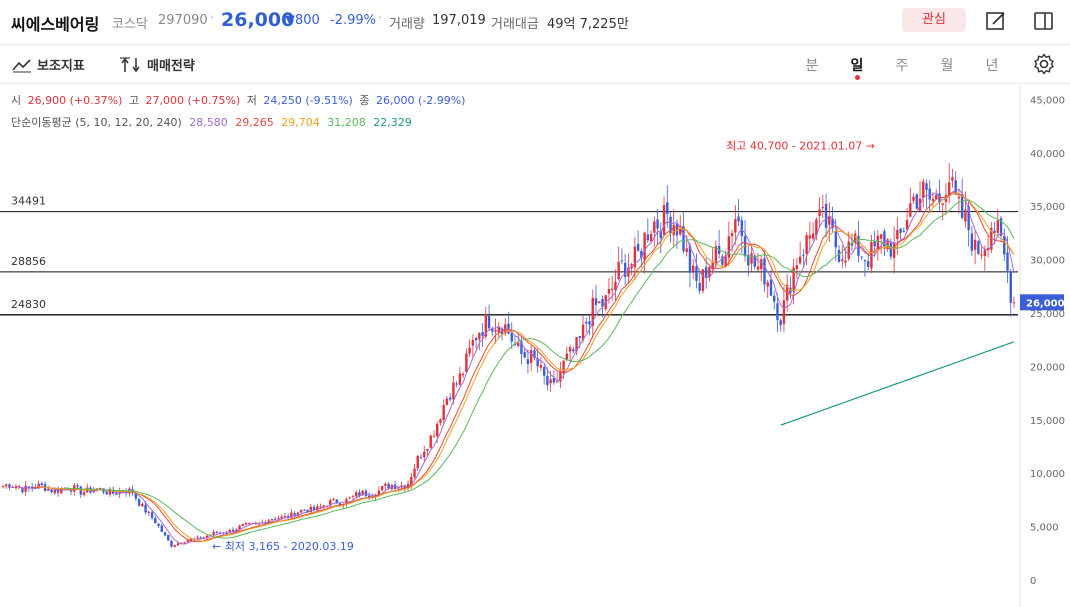 This screenshot has width=1070, height=607. What do you see at coordinates (992, 66) in the screenshot?
I see `period-year-tab: 년` at bounding box center [992, 66].